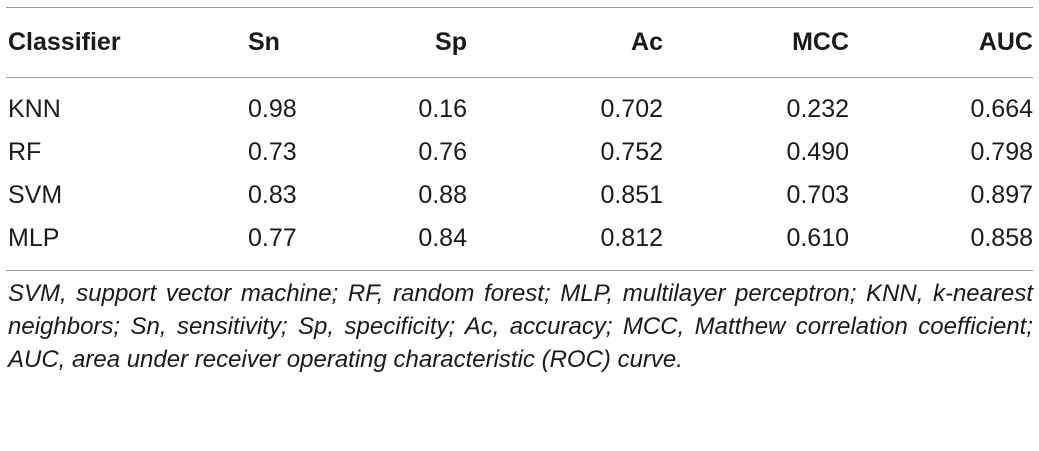 The image size is (1039, 451). I want to click on cell-sn: 0.73, so click(272, 152).